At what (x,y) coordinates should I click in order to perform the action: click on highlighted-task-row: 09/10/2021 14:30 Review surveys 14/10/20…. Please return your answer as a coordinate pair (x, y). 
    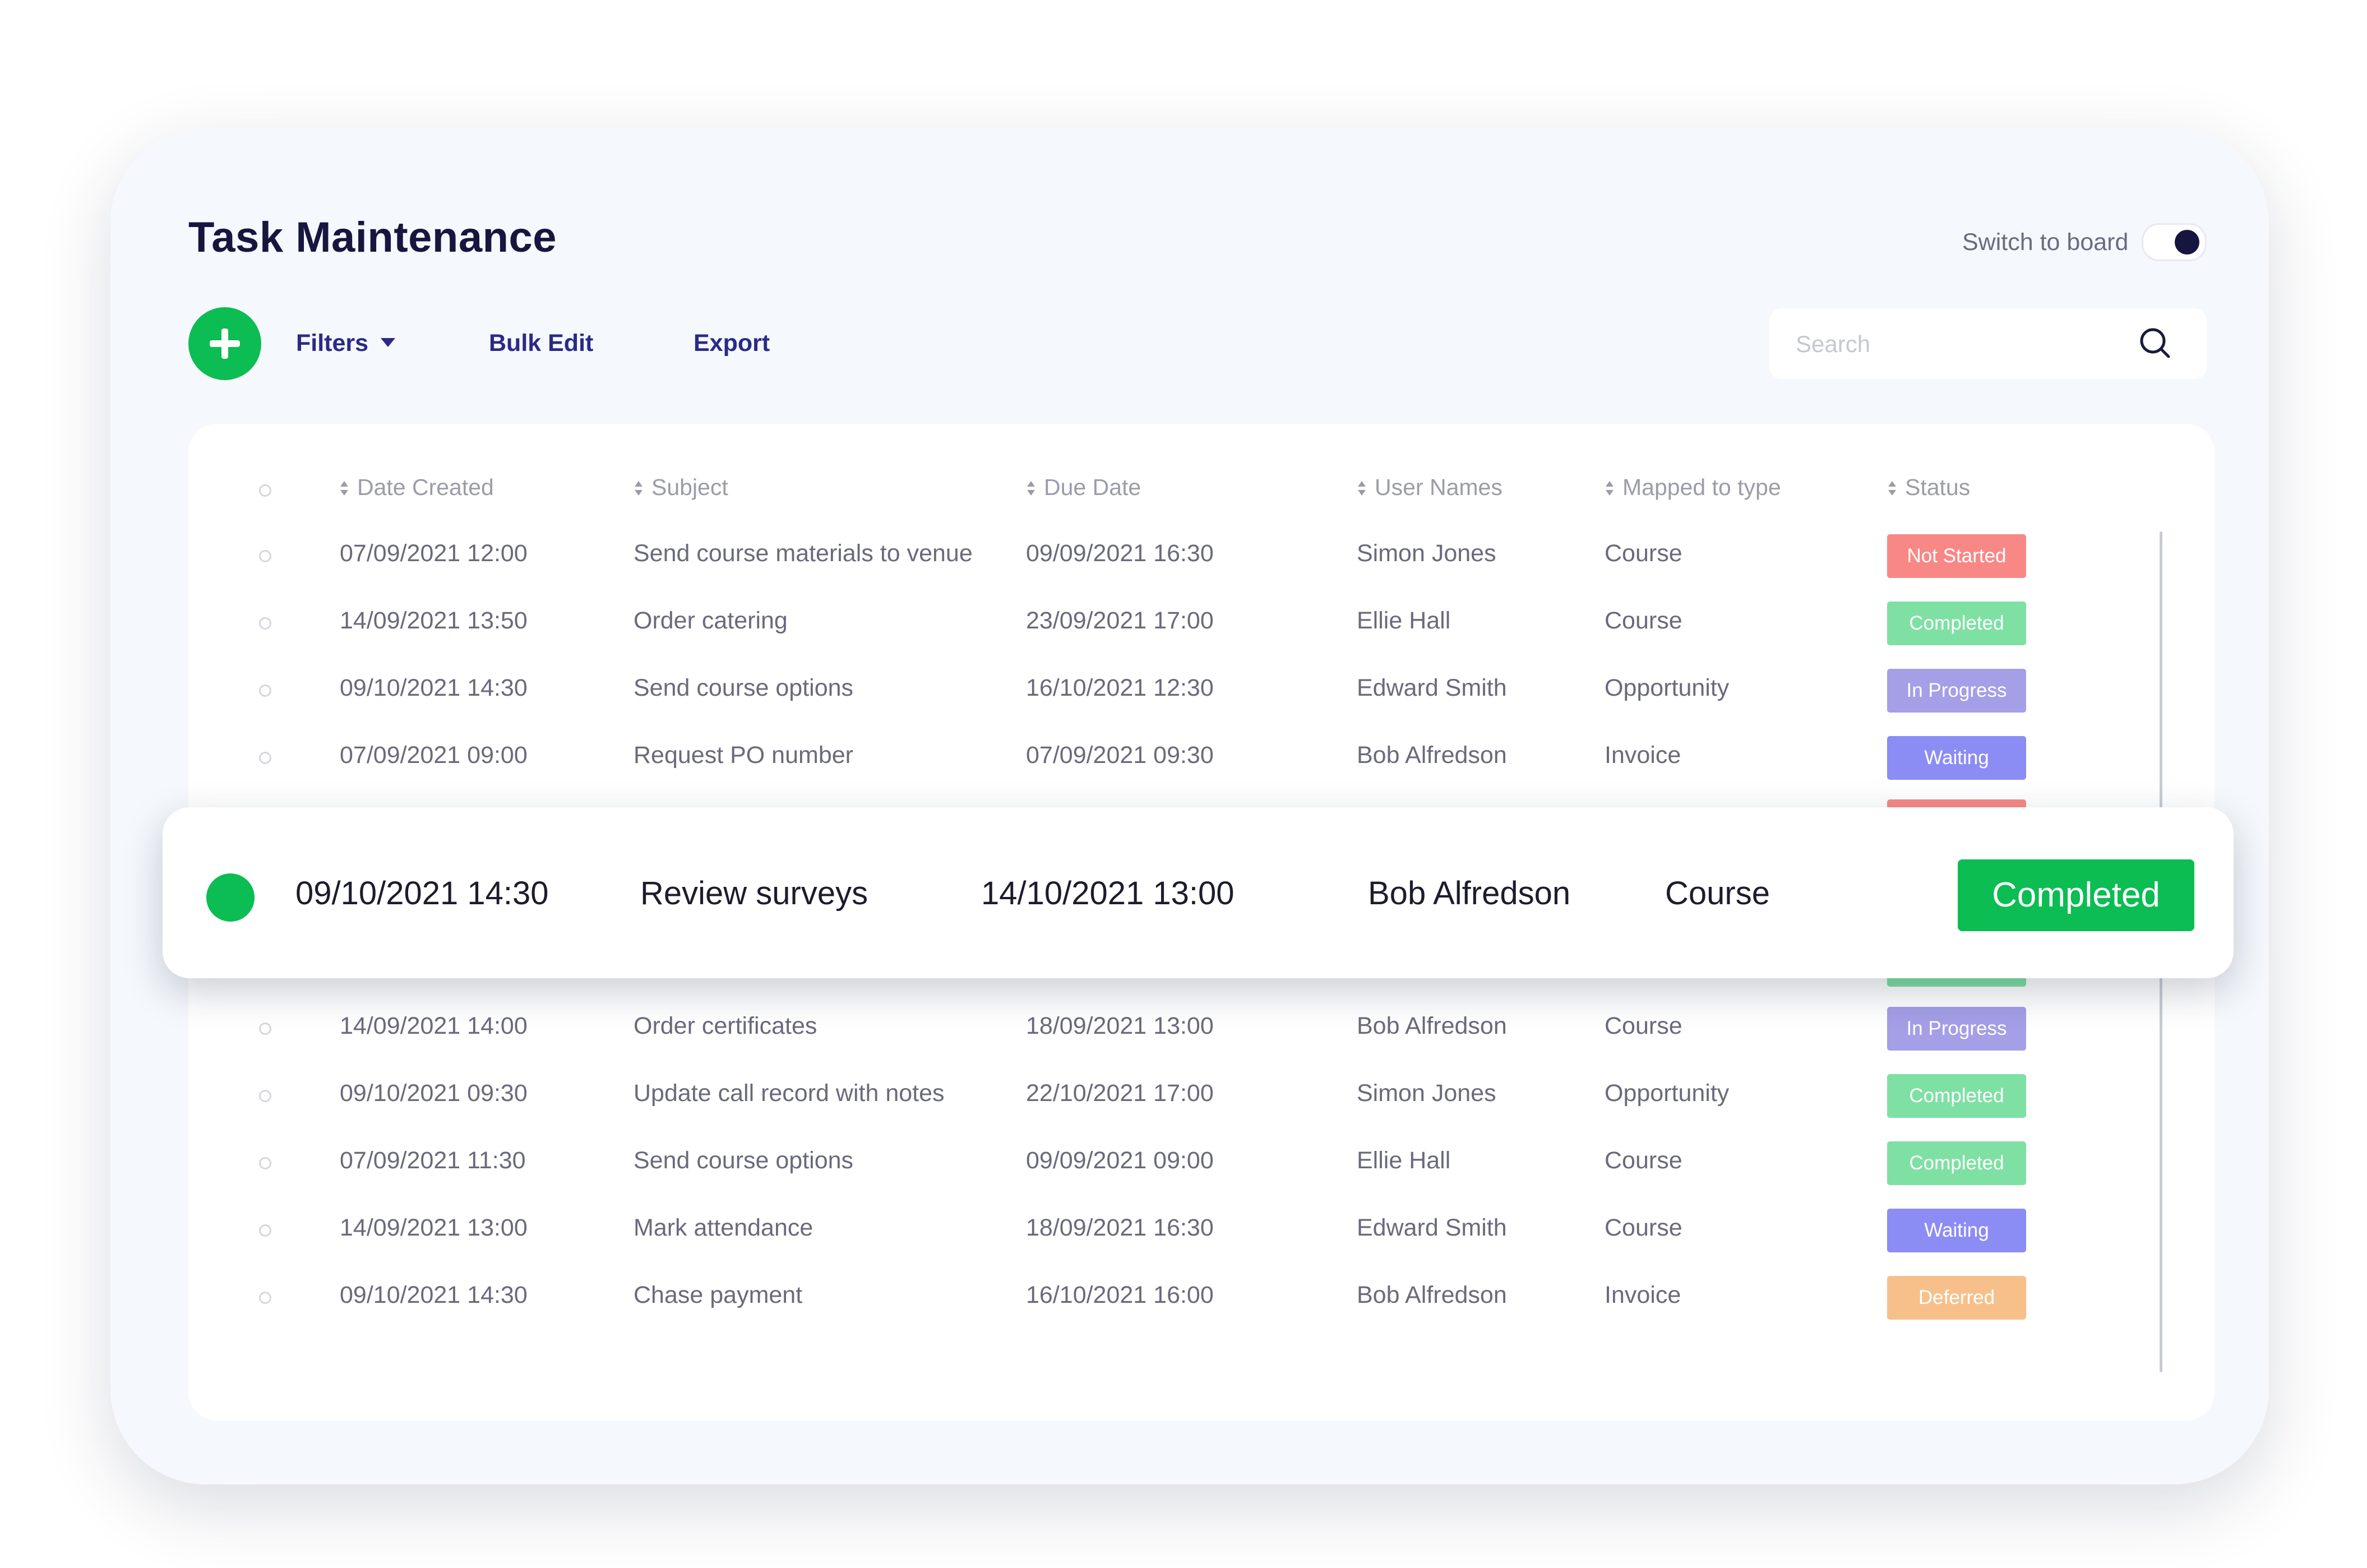
    Looking at the image, I should click on (1199, 893).